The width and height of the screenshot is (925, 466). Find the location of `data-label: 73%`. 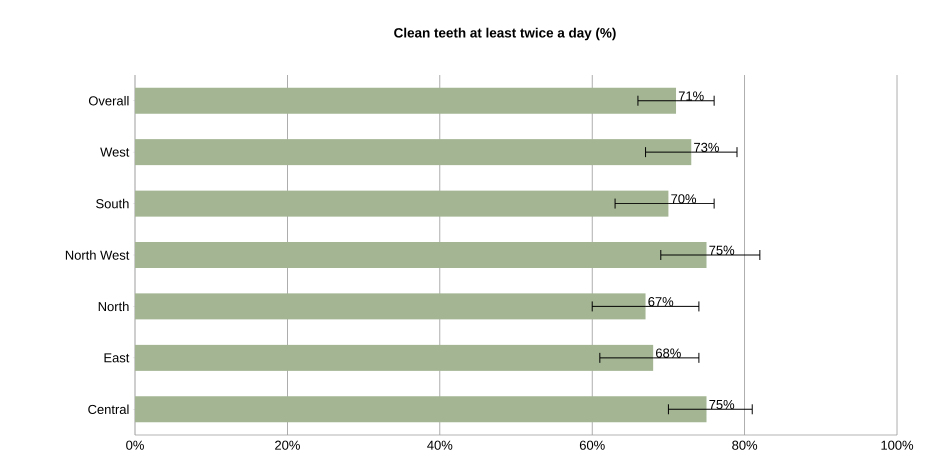

data-label: 73% is located at coordinates (706, 147).